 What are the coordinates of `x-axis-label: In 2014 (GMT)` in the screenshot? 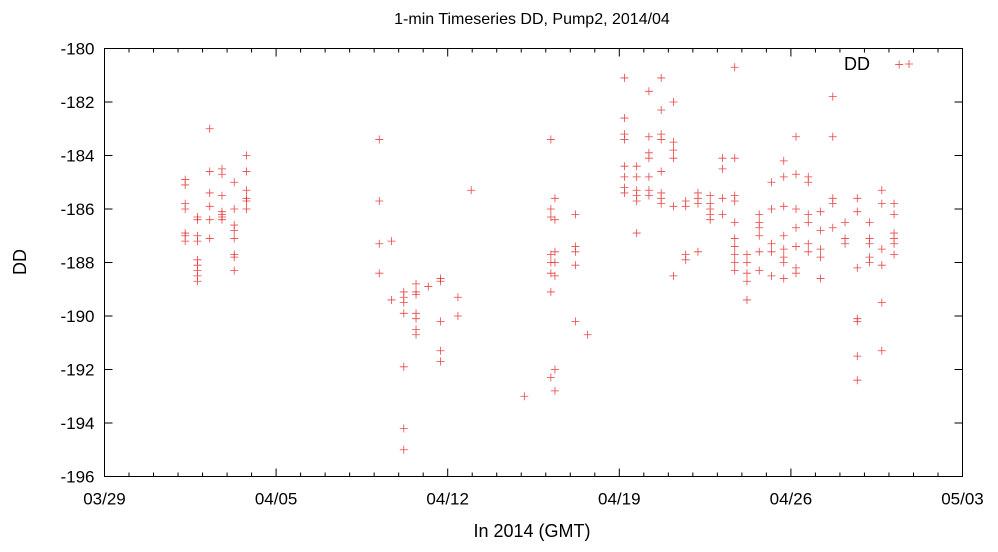 It's located at (531, 531).